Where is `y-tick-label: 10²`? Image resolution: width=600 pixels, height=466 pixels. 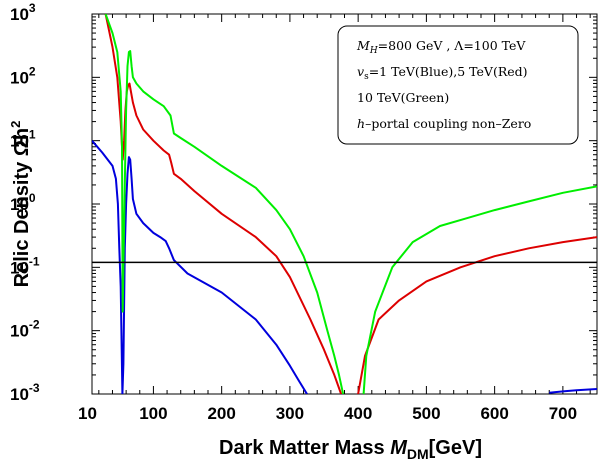 y-tick-label: 10² is located at coordinates (23, 75).